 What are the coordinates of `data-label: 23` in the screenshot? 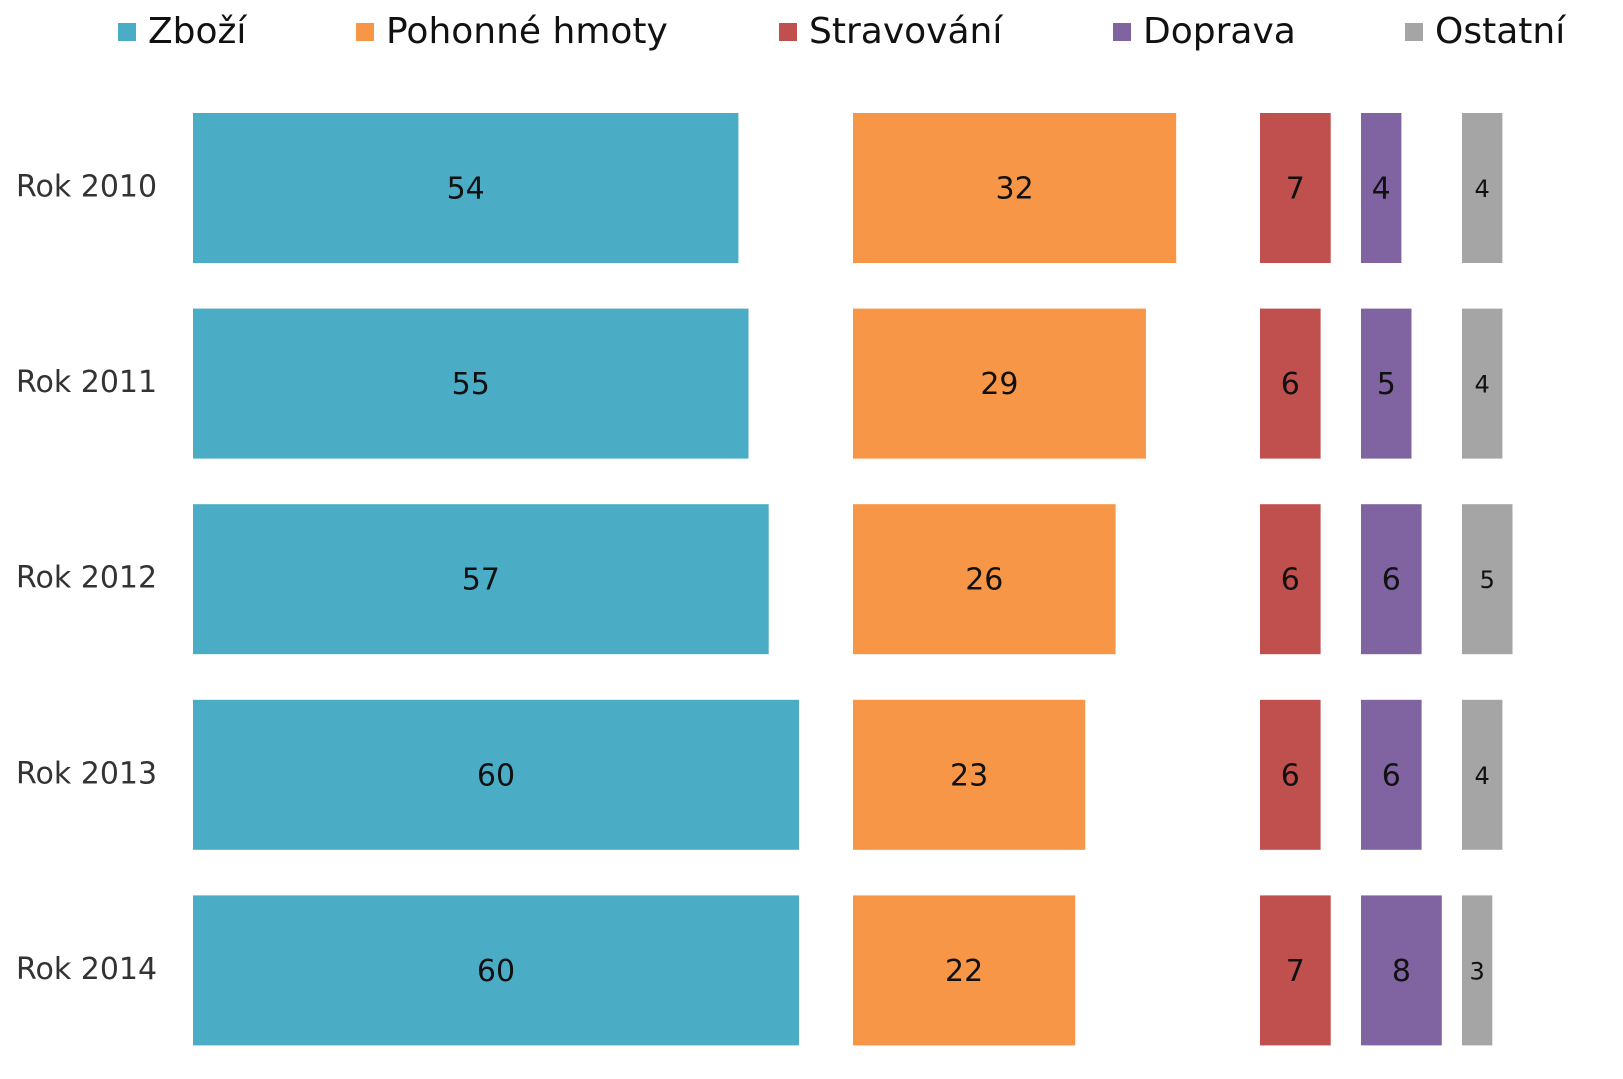 It's located at (969, 775).